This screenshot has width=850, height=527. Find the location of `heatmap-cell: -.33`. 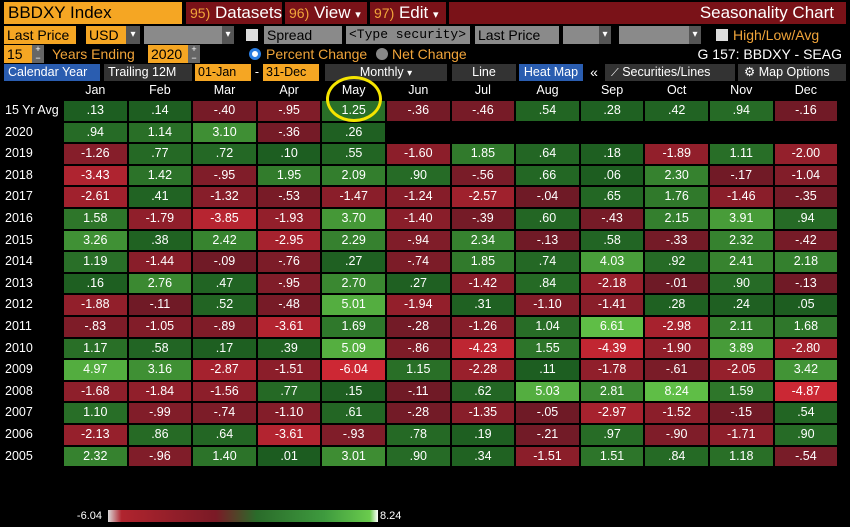

heatmap-cell: -.33 is located at coordinates (676, 240).